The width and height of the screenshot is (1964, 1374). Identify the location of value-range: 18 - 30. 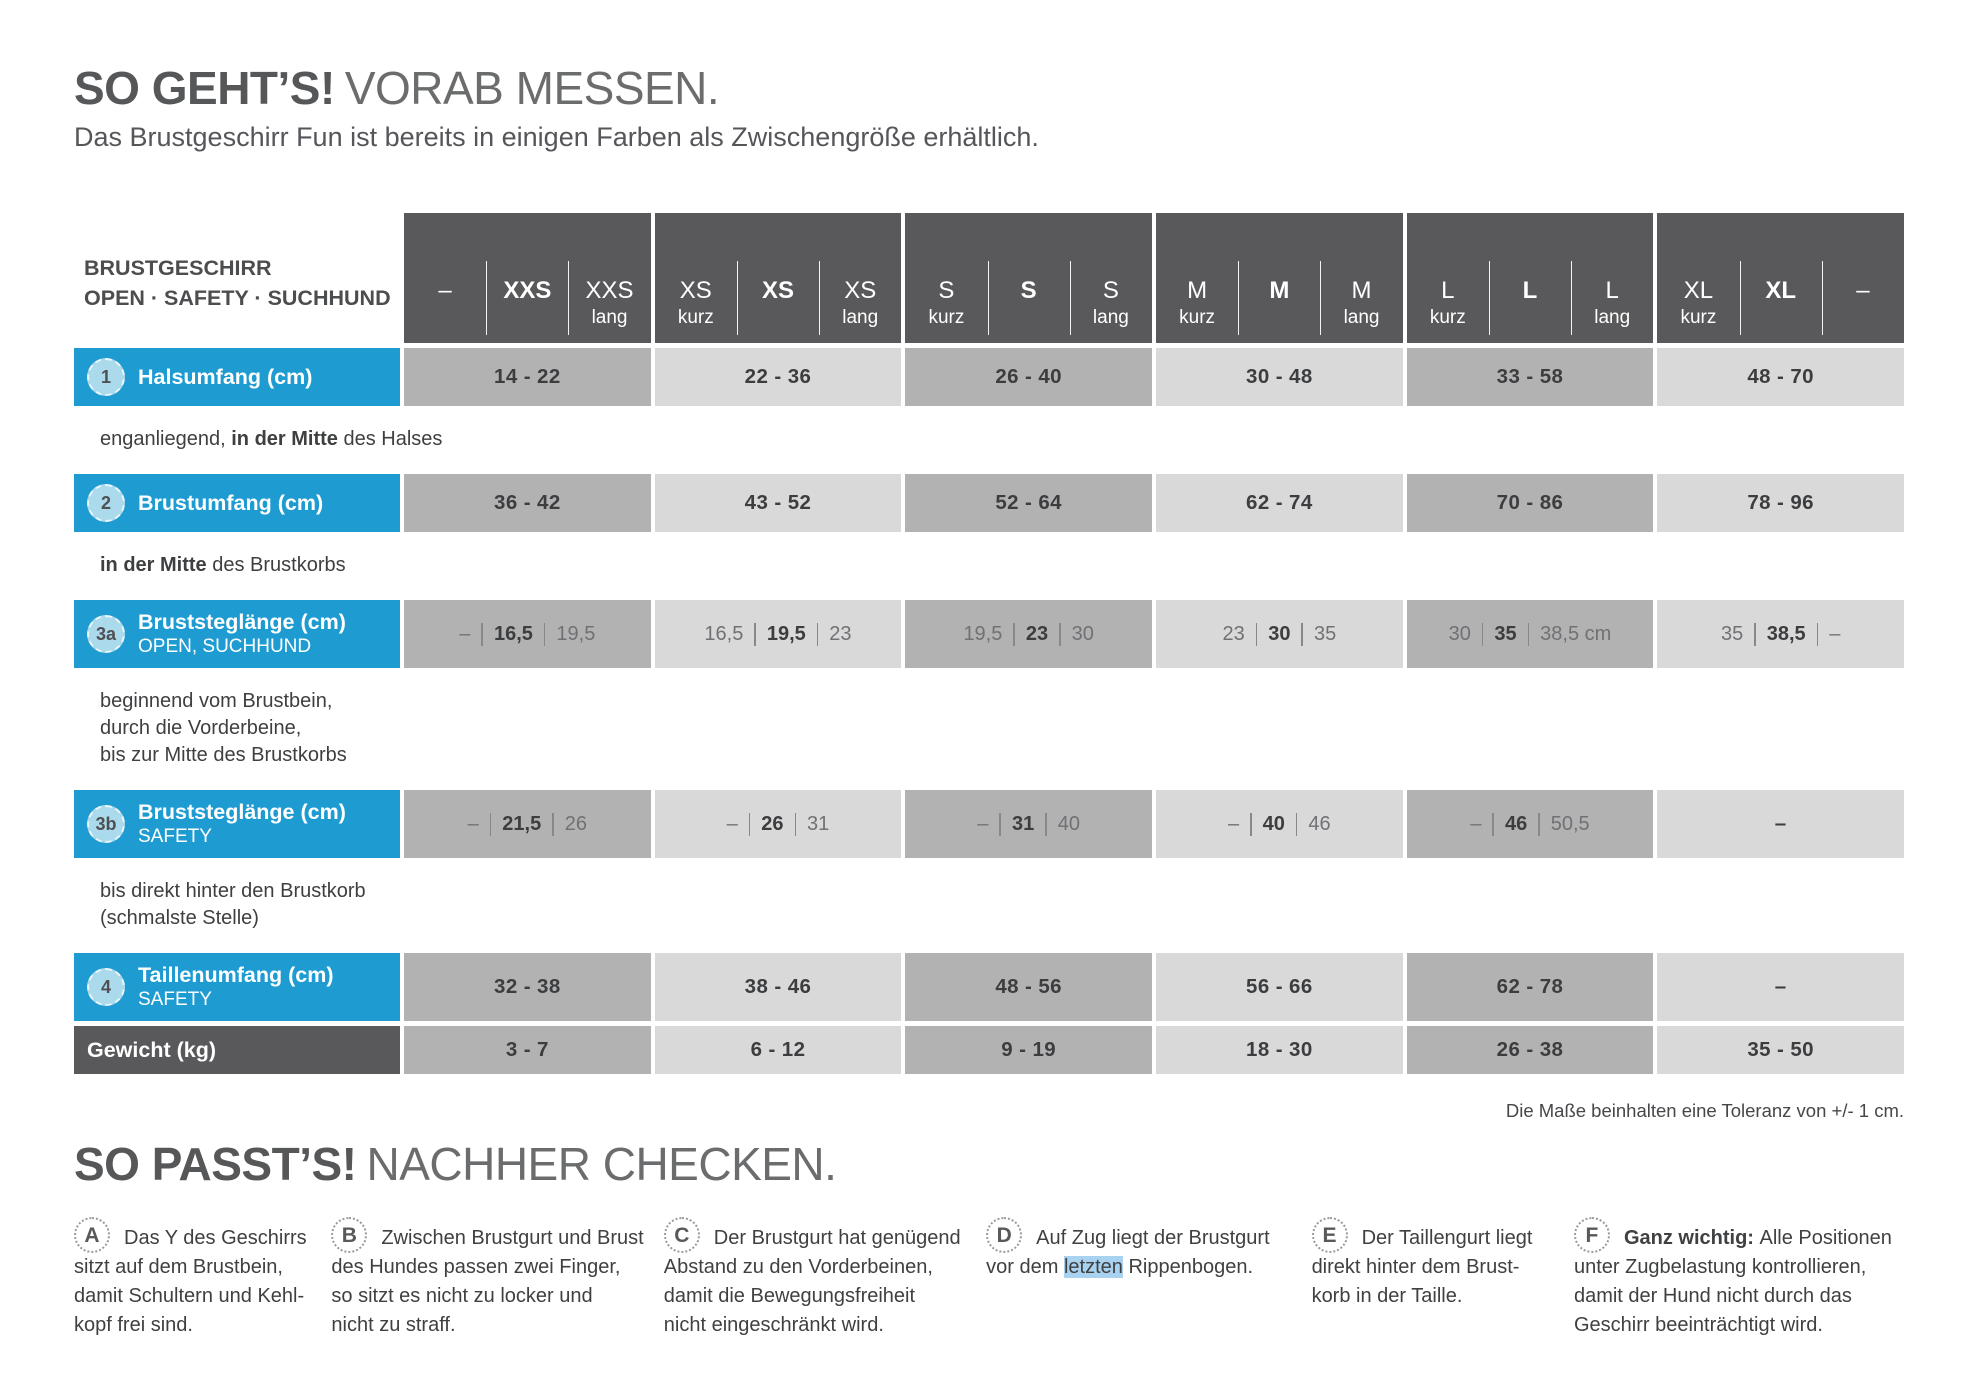
(1279, 1049).